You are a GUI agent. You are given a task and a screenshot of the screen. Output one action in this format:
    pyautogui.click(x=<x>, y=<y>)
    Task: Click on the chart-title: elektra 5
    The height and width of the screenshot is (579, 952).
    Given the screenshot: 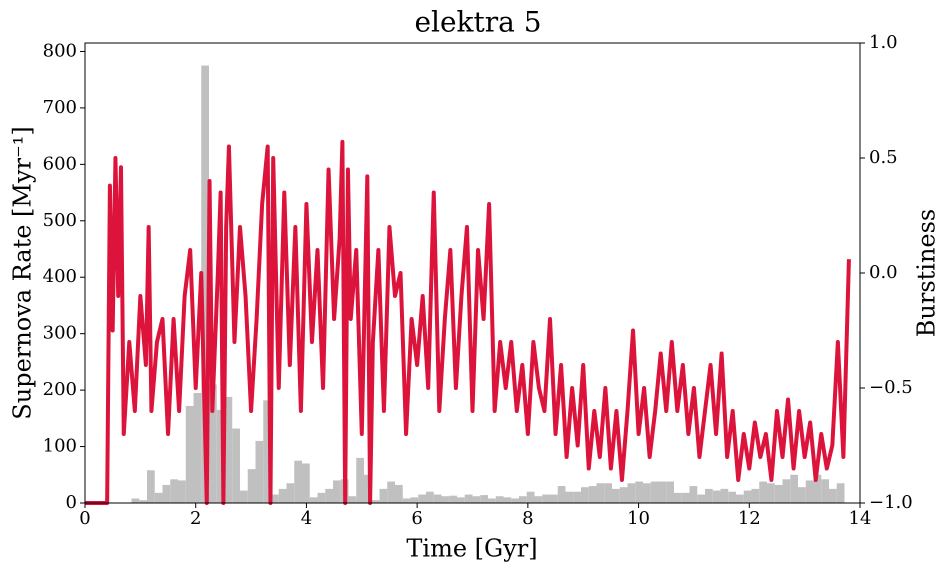 What is the action you would take?
    pyautogui.click(x=477, y=22)
    